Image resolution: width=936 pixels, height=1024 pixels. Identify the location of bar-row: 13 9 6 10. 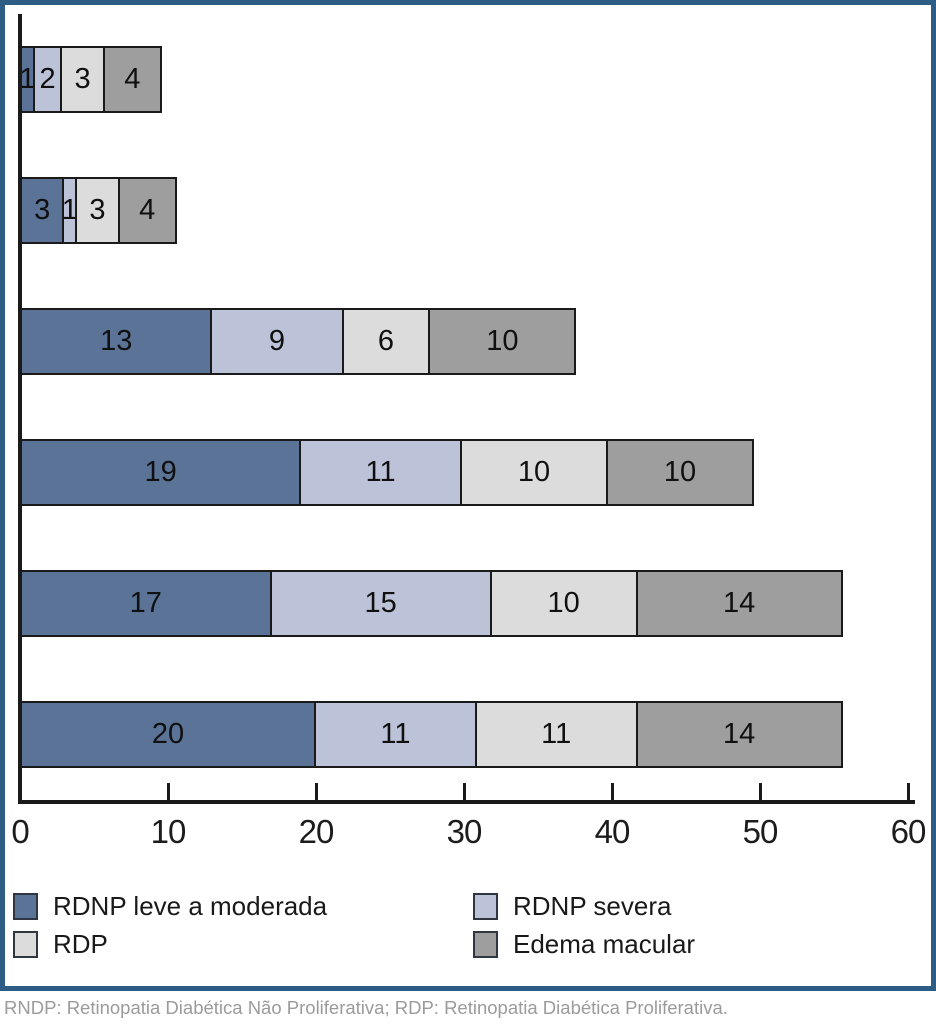
(470, 341).